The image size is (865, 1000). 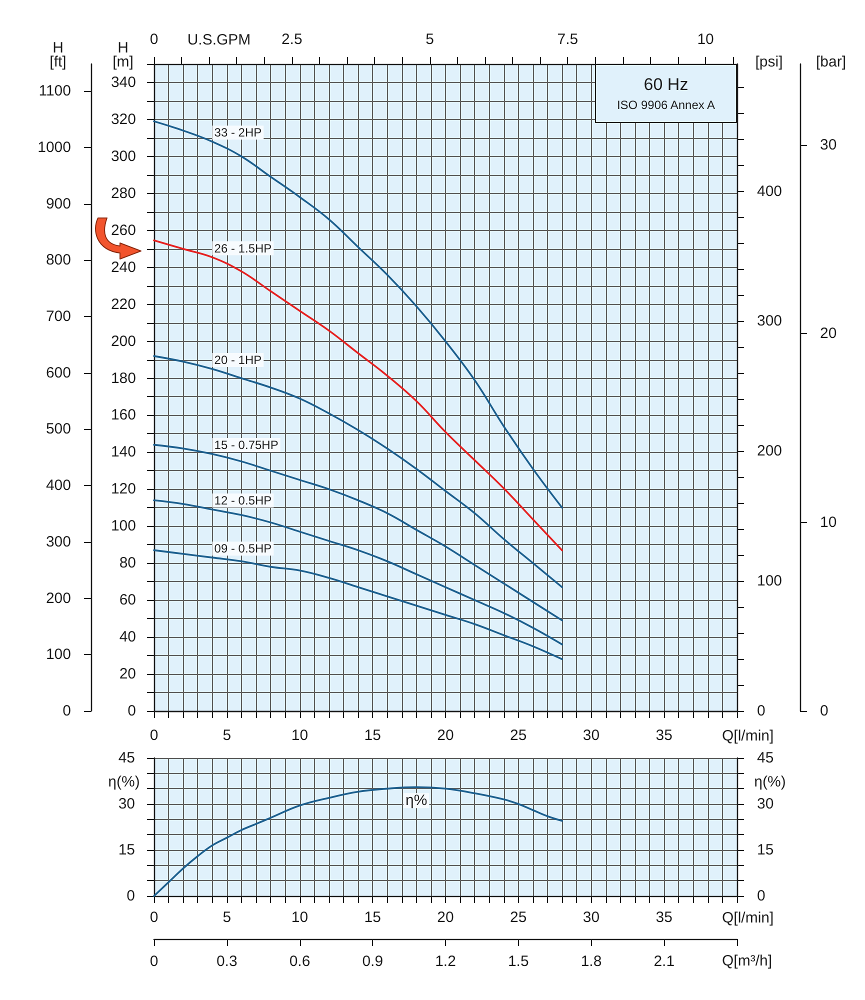 What do you see at coordinates (666, 105) in the screenshot?
I see `text: ISO 9906 Annex A` at bounding box center [666, 105].